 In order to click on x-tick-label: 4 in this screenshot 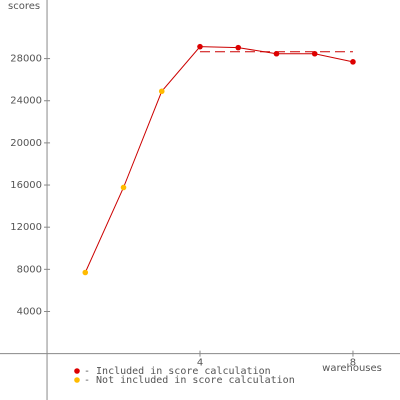, I will do `click(200, 363)`.